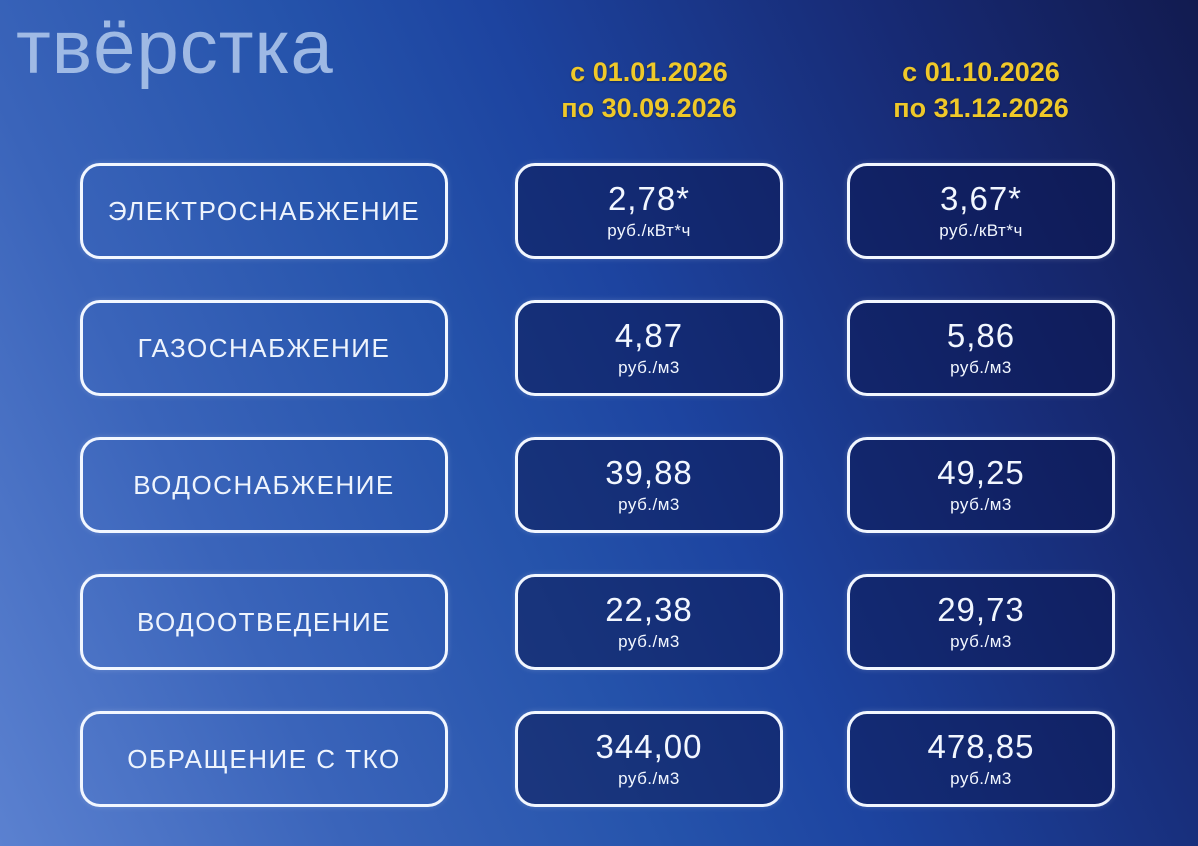  I want to click on tariff-label: ЭЛЕКТРОСНАБЖЕНИЕ, so click(264, 211).